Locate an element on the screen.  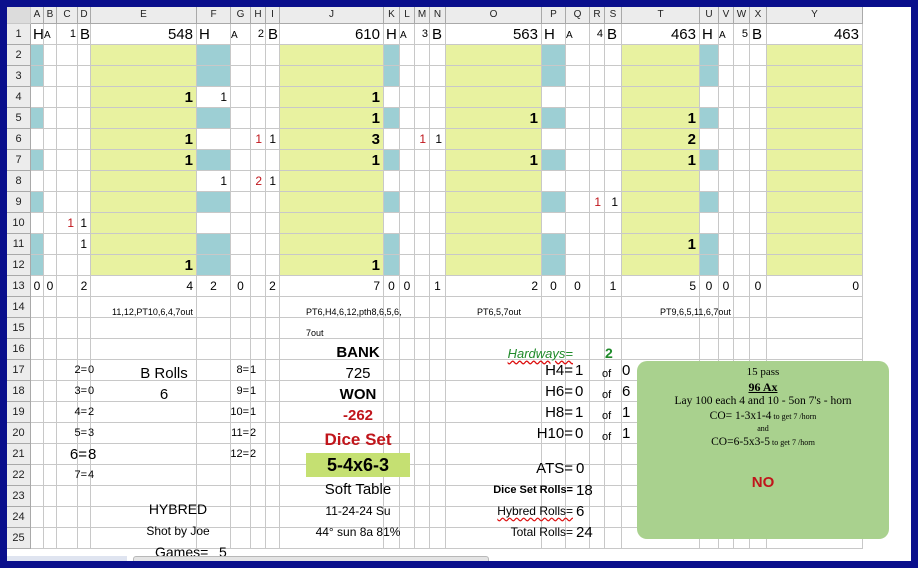
cell-k8 is located at coordinates (392, 181).